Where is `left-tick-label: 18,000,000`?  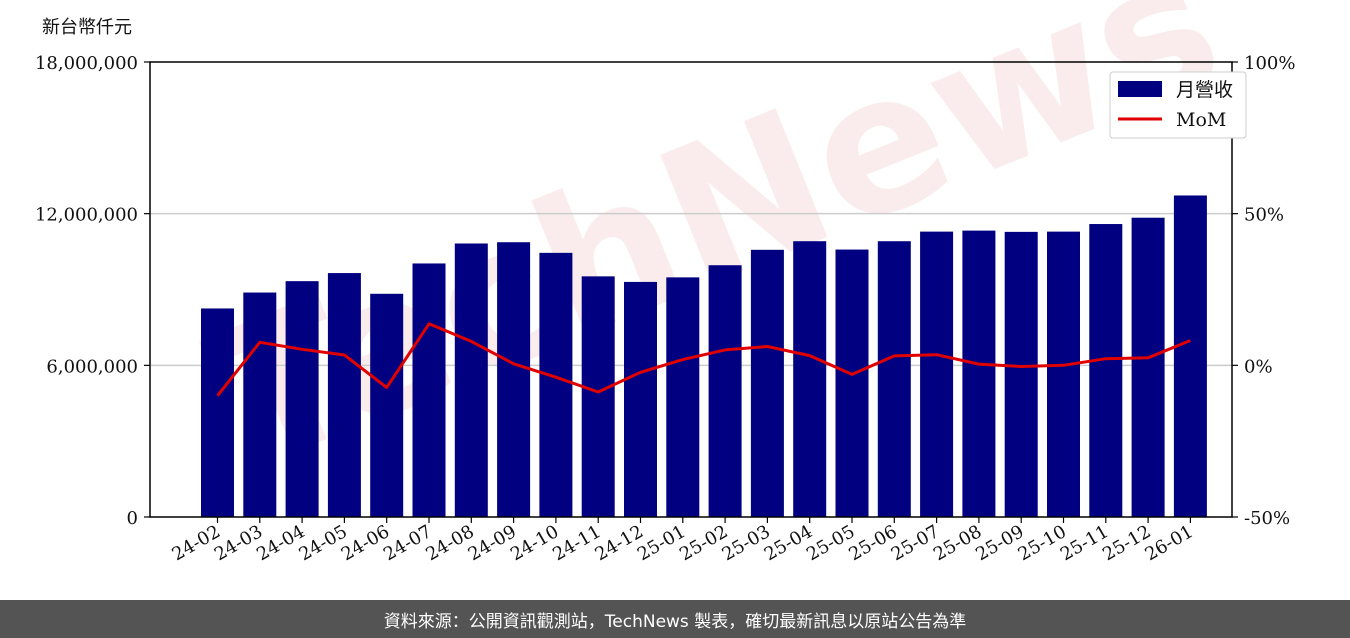
left-tick-label: 18,000,000 is located at coordinates (86, 63).